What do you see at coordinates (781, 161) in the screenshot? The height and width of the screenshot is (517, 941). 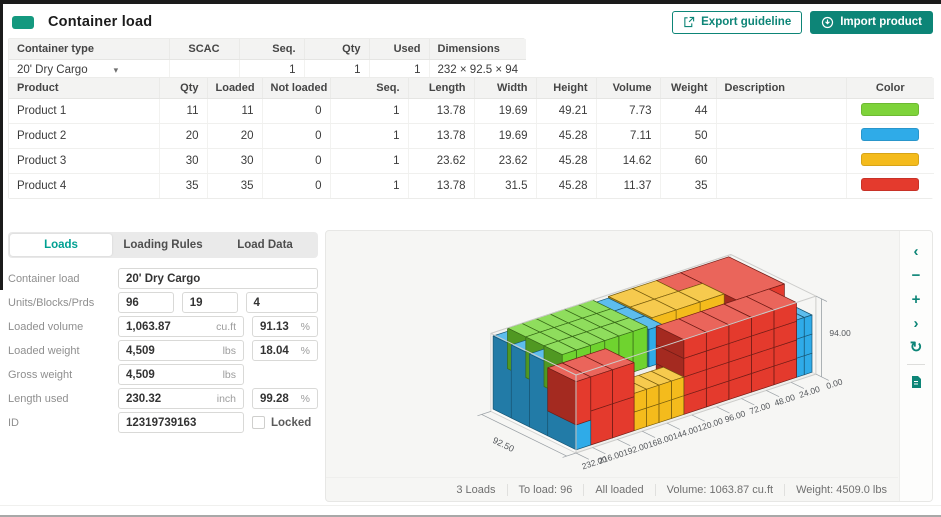 I see `description-cell` at bounding box center [781, 161].